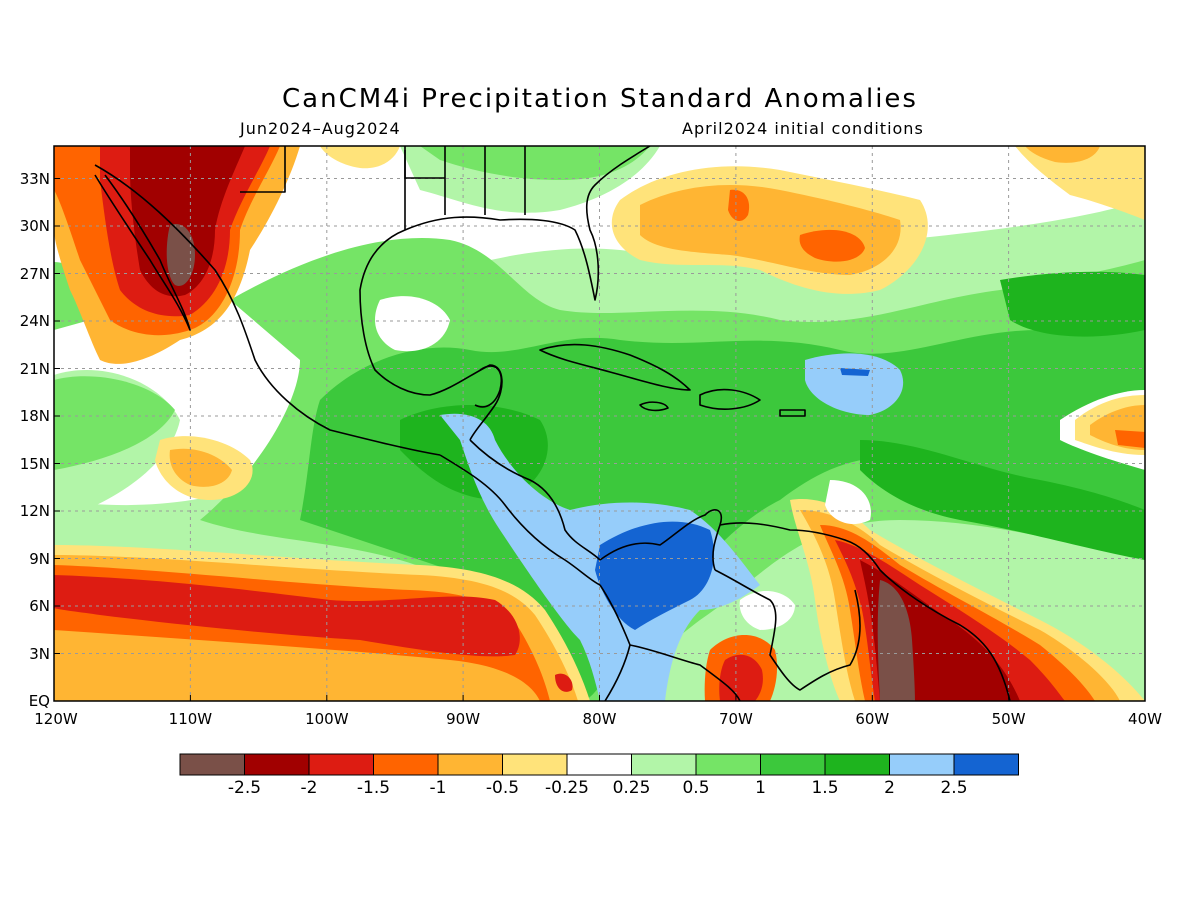  What do you see at coordinates (1145, 719) in the screenshot?
I see `lon-label: 40W` at bounding box center [1145, 719].